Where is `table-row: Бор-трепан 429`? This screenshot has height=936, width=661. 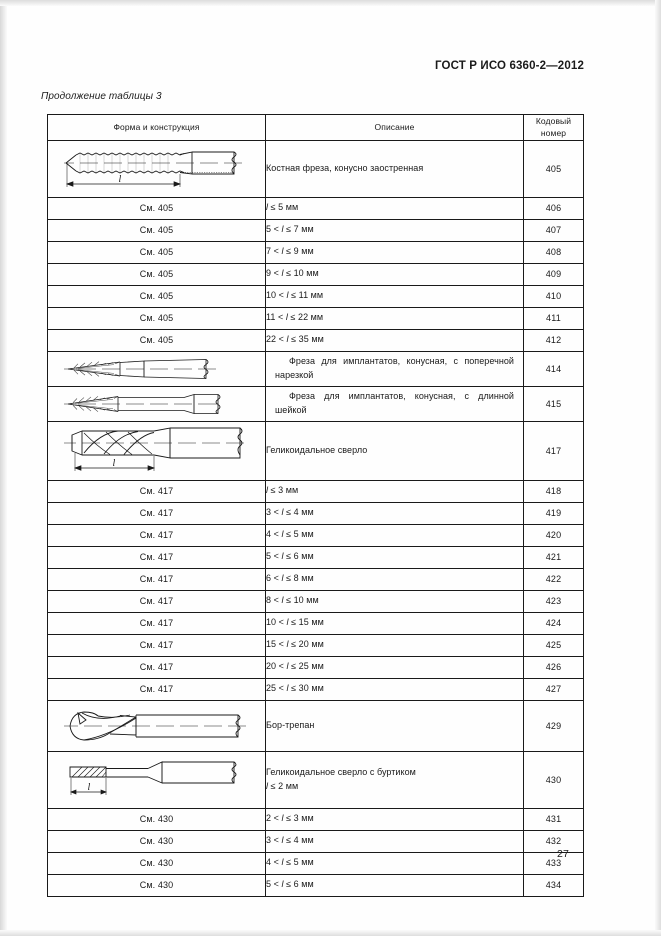 table-row: Бор-трепан 429 is located at coordinates (315, 725).